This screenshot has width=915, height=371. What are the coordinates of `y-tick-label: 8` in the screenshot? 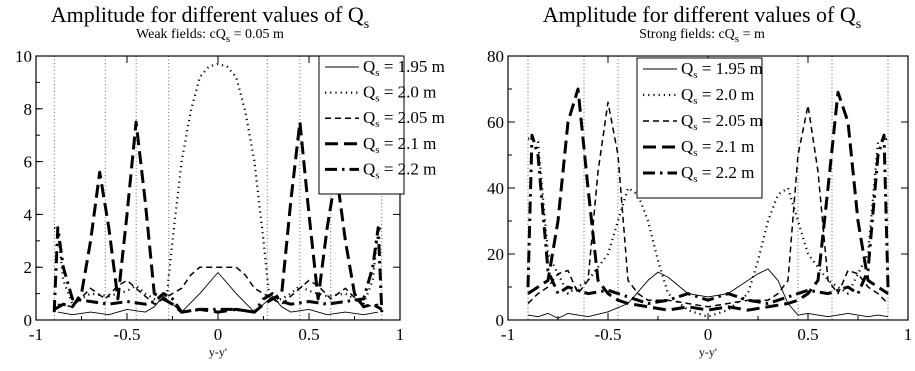 It's located at (28, 109).